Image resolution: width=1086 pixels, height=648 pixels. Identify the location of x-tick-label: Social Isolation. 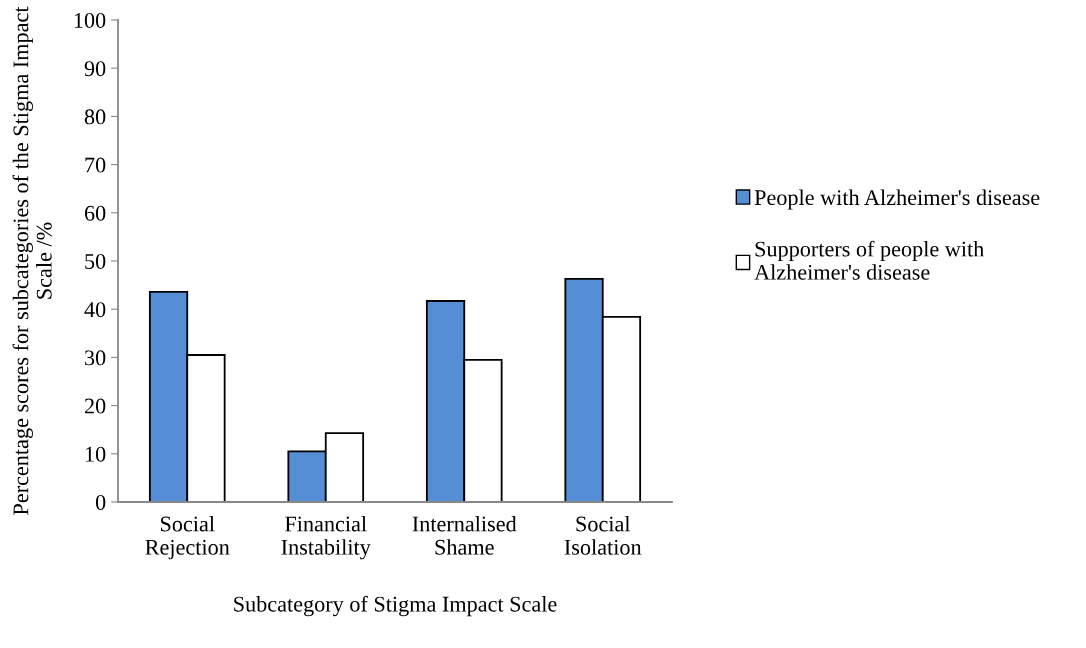
(603, 535).